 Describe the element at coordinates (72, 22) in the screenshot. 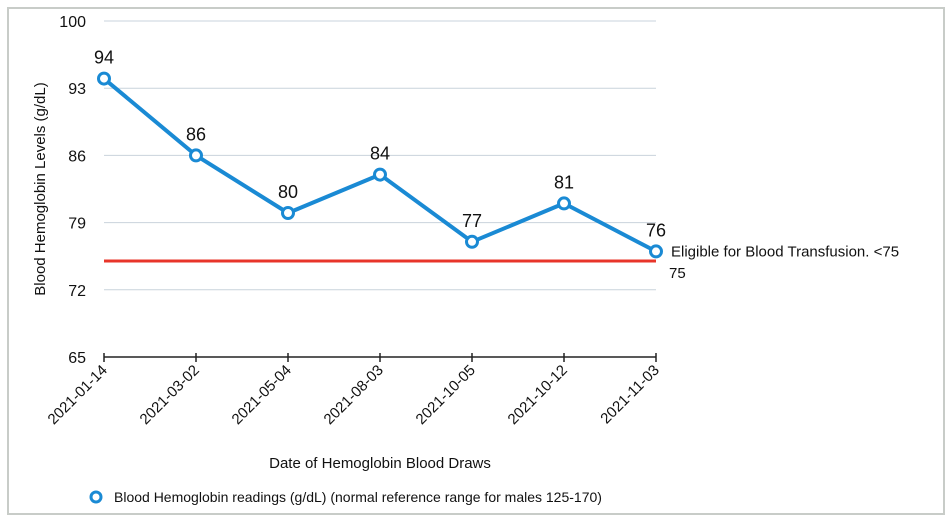

I see `y-tick-label: 100` at that location.